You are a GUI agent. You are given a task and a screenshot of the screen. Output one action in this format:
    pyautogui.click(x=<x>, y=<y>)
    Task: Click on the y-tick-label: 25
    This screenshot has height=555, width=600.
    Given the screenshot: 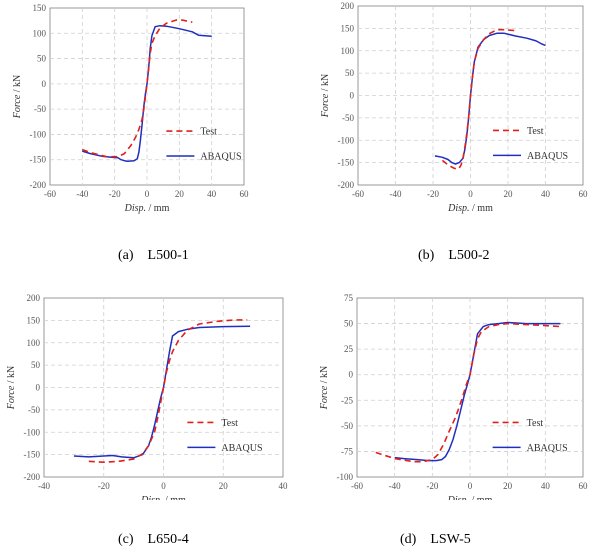 What is the action you would take?
    pyautogui.click(x=349, y=349)
    